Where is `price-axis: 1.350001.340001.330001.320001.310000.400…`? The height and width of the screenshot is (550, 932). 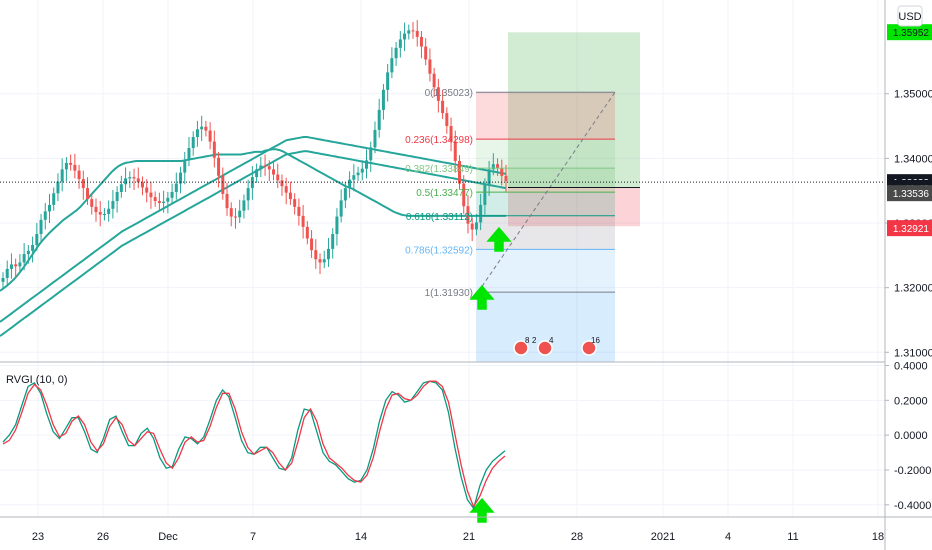
price-axis: 1.350001.340001.330001.320001.310000.400… is located at coordinates (908, 275).